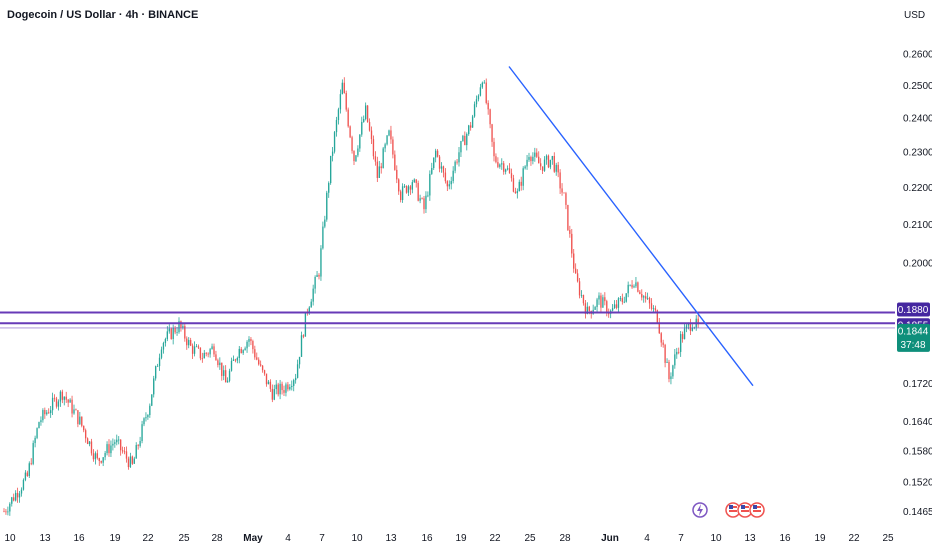 The image size is (932, 550). Describe the element at coordinates (917, 225) in the screenshot. I see `price-tick-label: 0.2100` at that location.